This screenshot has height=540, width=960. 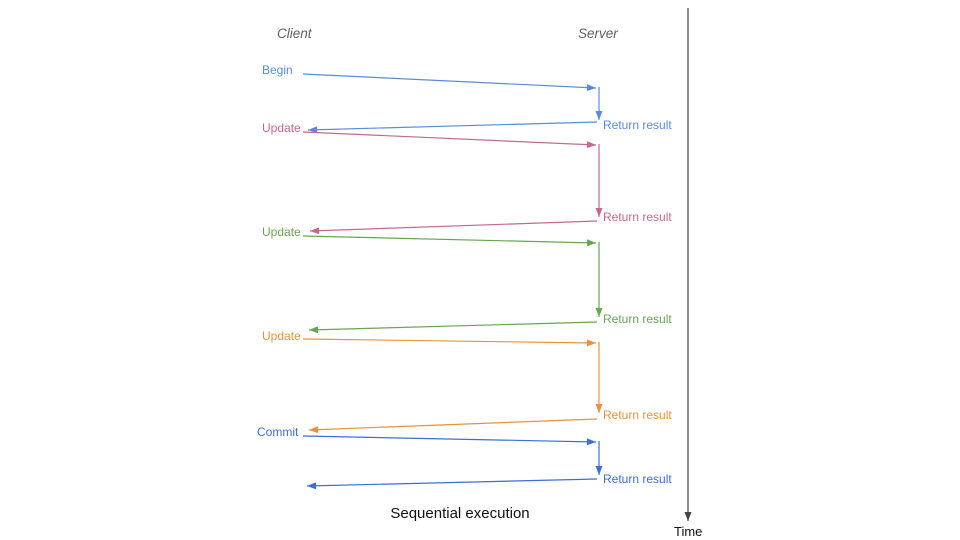 I want to click on return-arrow-commit, so click(x=452, y=484).